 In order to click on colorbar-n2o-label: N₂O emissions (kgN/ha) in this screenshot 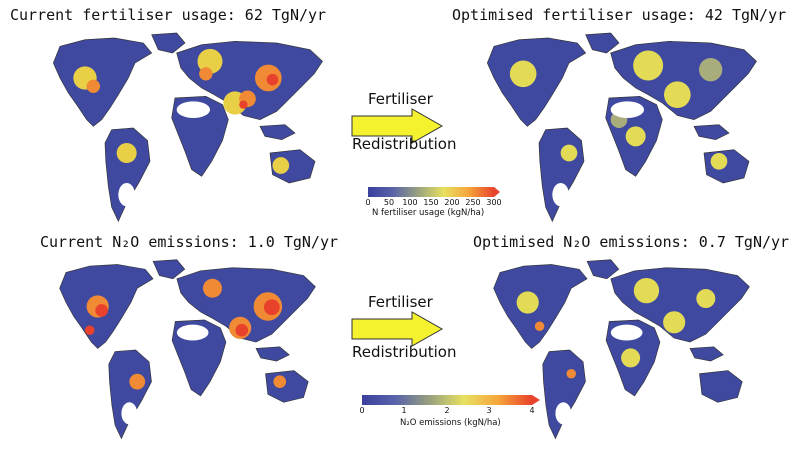, I will do `click(450, 423)`.